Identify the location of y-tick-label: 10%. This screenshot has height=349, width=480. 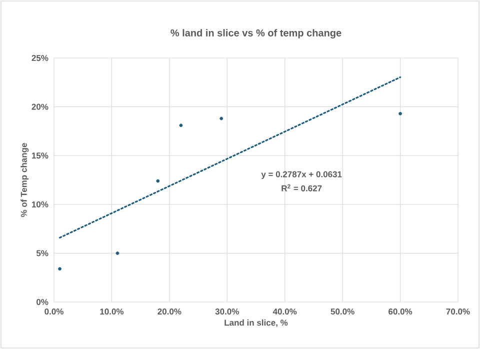
(40, 204).